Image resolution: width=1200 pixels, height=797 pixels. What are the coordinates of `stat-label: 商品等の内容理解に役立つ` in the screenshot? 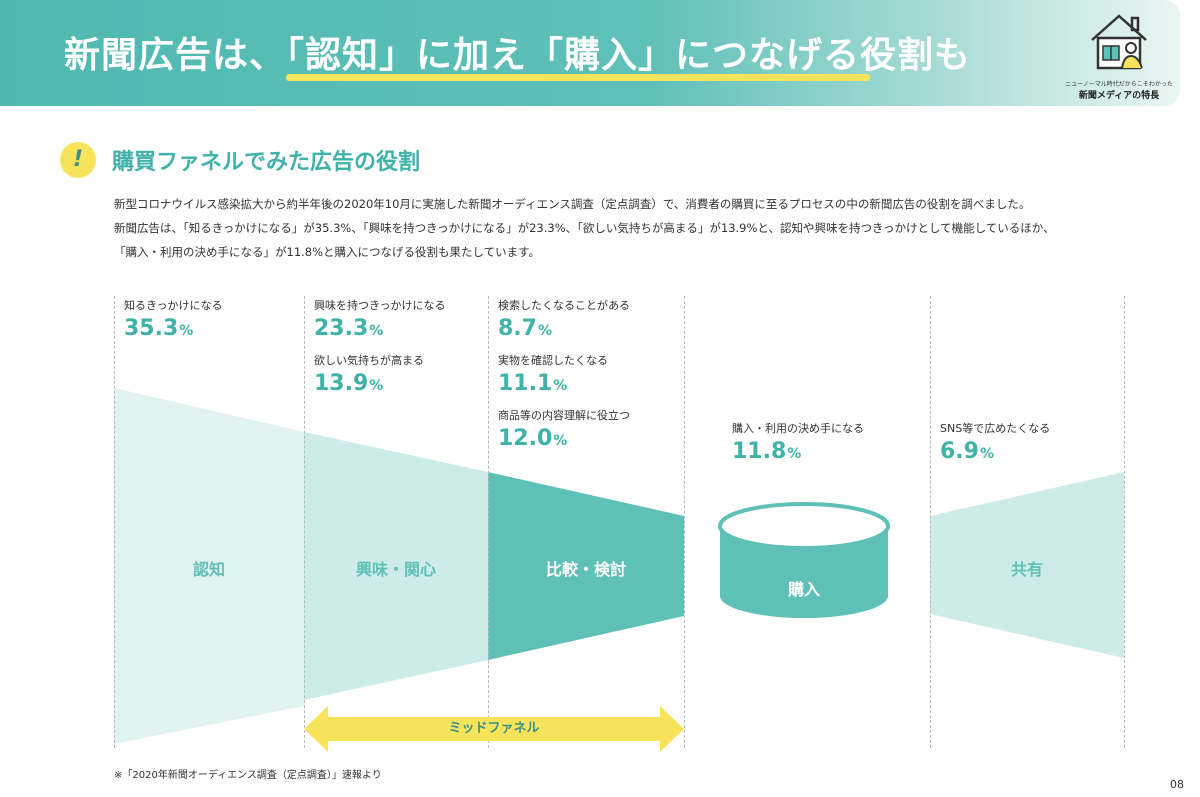 It's located at (564, 415).